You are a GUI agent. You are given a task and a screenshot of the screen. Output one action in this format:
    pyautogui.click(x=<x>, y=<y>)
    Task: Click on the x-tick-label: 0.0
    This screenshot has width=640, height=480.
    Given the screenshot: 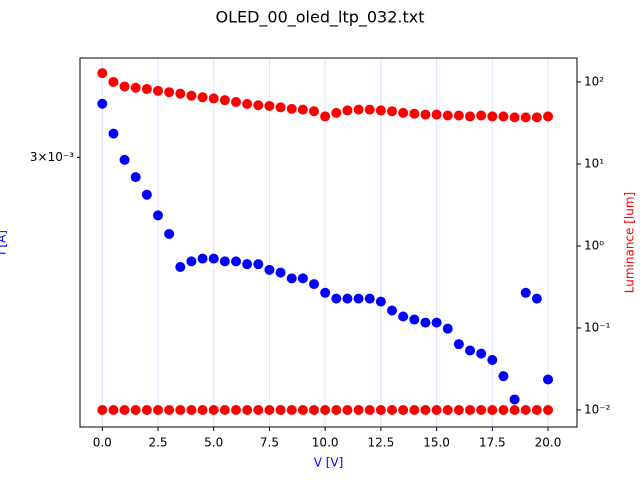 What is the action you would take?
    pyautogui.click(x=102, y=443)
    